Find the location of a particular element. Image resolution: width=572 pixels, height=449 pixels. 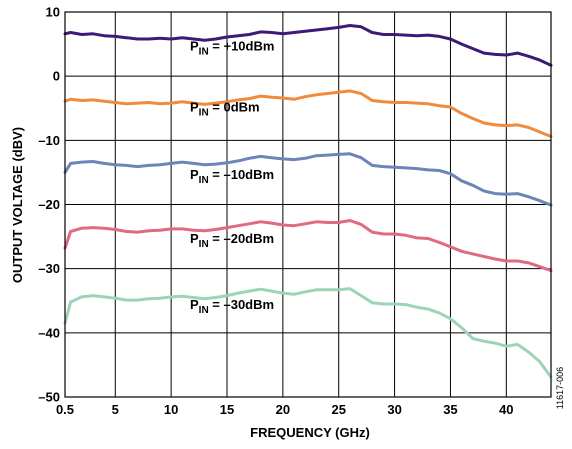

y-tick-label: 0 is located at coordinates (56, 76).